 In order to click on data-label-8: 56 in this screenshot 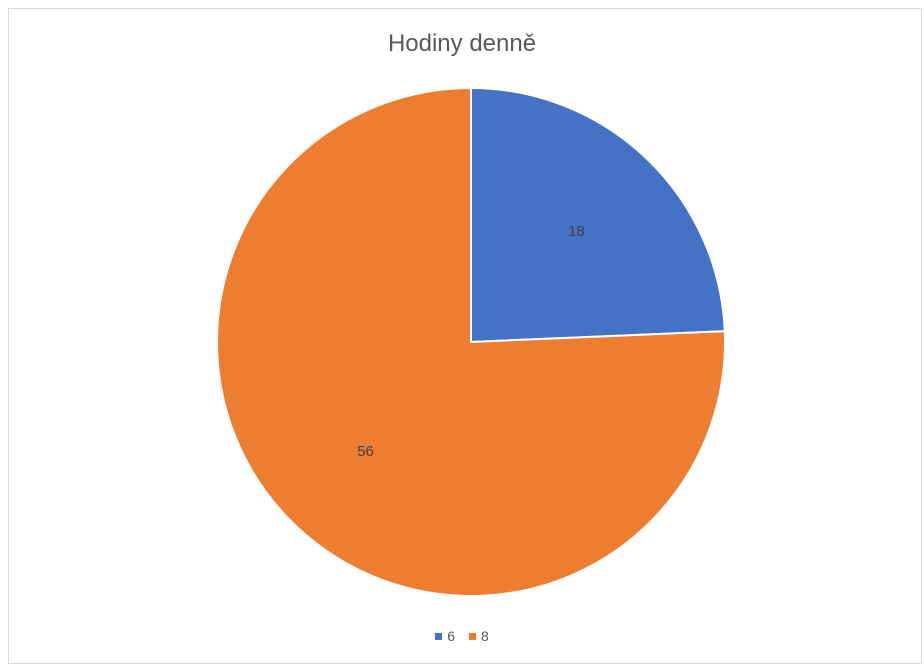, I will do `click(365, 451)`.